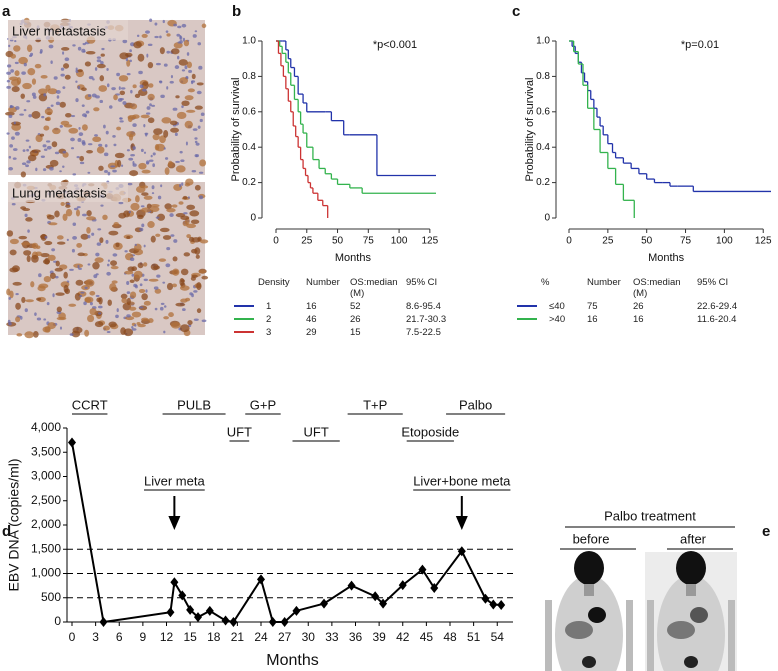  I want to click on treatment-label: UFT, so click(239, 431).